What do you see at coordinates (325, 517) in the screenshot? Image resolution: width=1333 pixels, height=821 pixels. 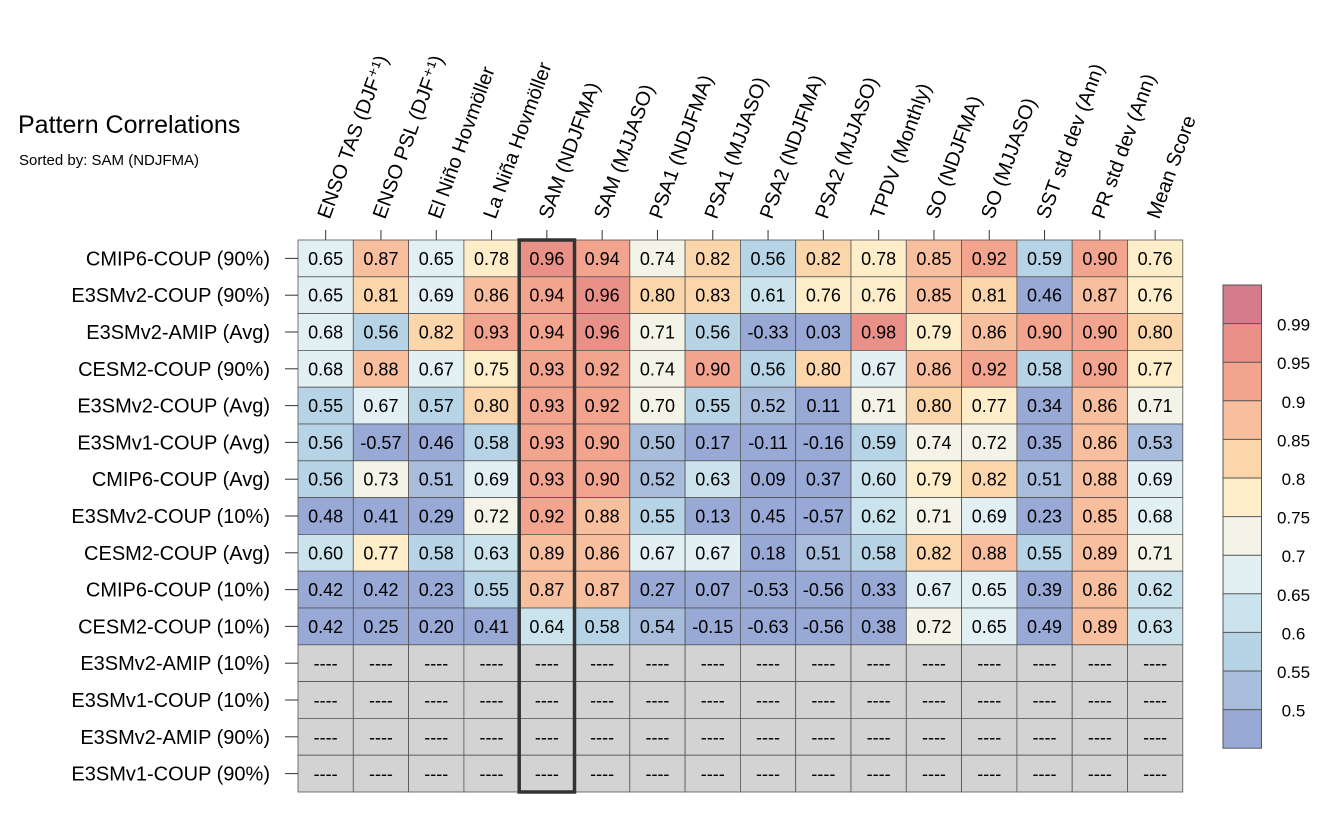 I see `cell-value: 0.48` at bounding box center [325, 517].